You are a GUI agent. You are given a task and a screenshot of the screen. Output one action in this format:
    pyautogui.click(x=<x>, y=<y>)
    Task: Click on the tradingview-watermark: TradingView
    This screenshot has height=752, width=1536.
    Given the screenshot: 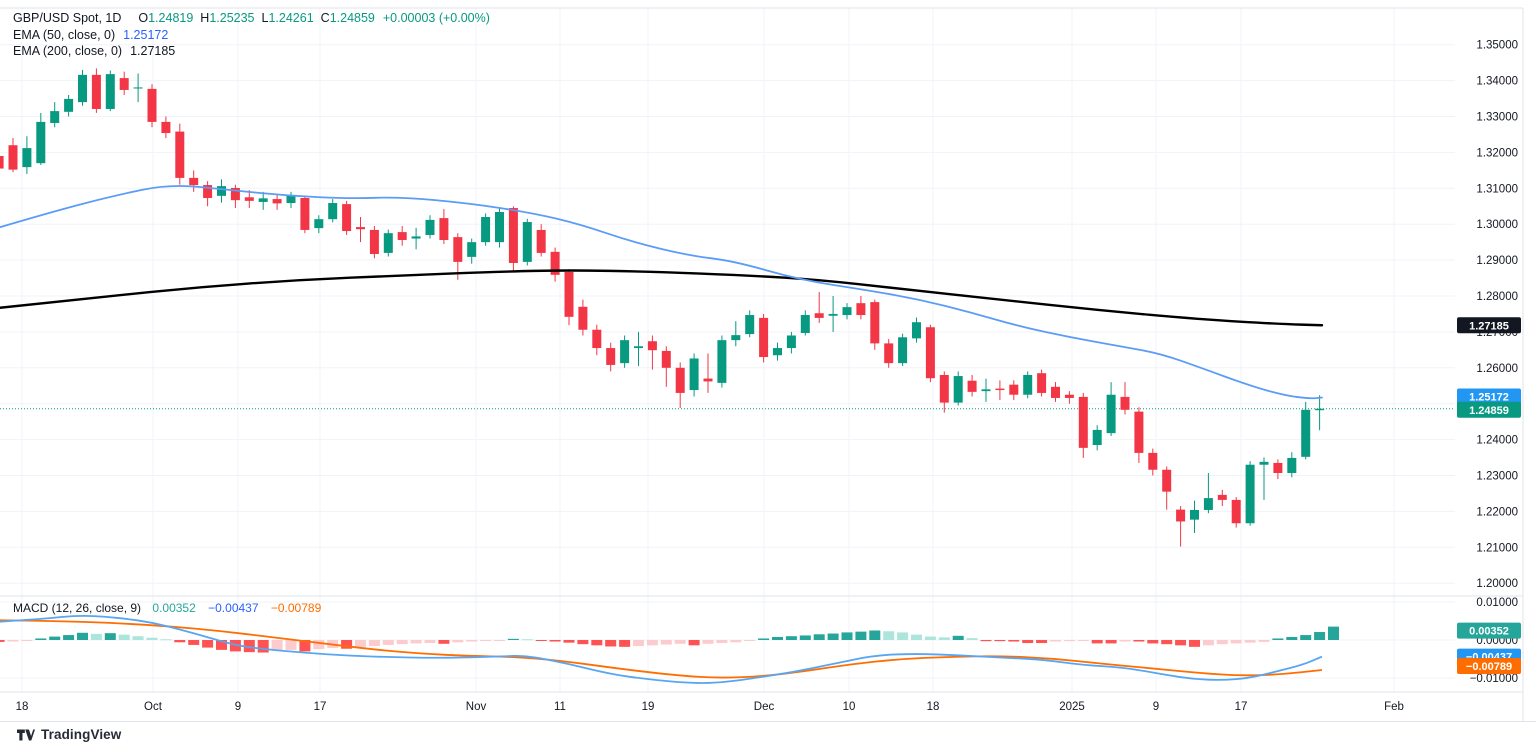 What is the action you would take?
    pyautogui.click(x=69, y=734)
    